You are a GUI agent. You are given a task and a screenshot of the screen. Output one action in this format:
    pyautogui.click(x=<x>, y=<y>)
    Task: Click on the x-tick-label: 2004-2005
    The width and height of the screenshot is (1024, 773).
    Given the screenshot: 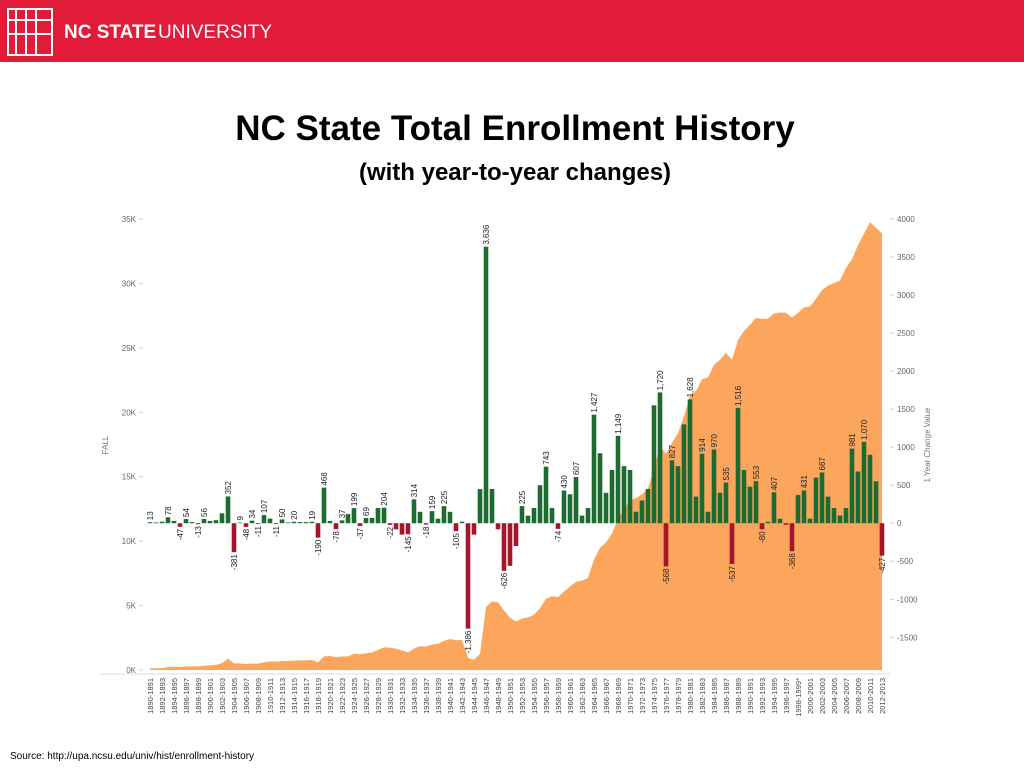 What is the action you would take?
    pyautogui.click(x=834, y=696)
    